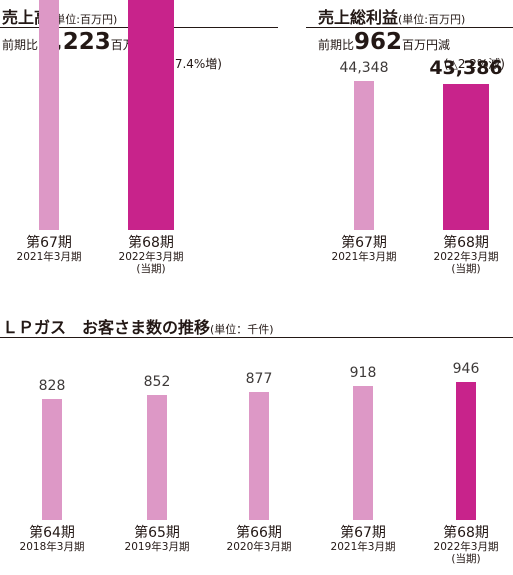 This screenshot has height=575, width=513. Describe the element at coordinates (259, 547) in the screenshot. I see `category-date-2-2: 2020年3月期` at that location.